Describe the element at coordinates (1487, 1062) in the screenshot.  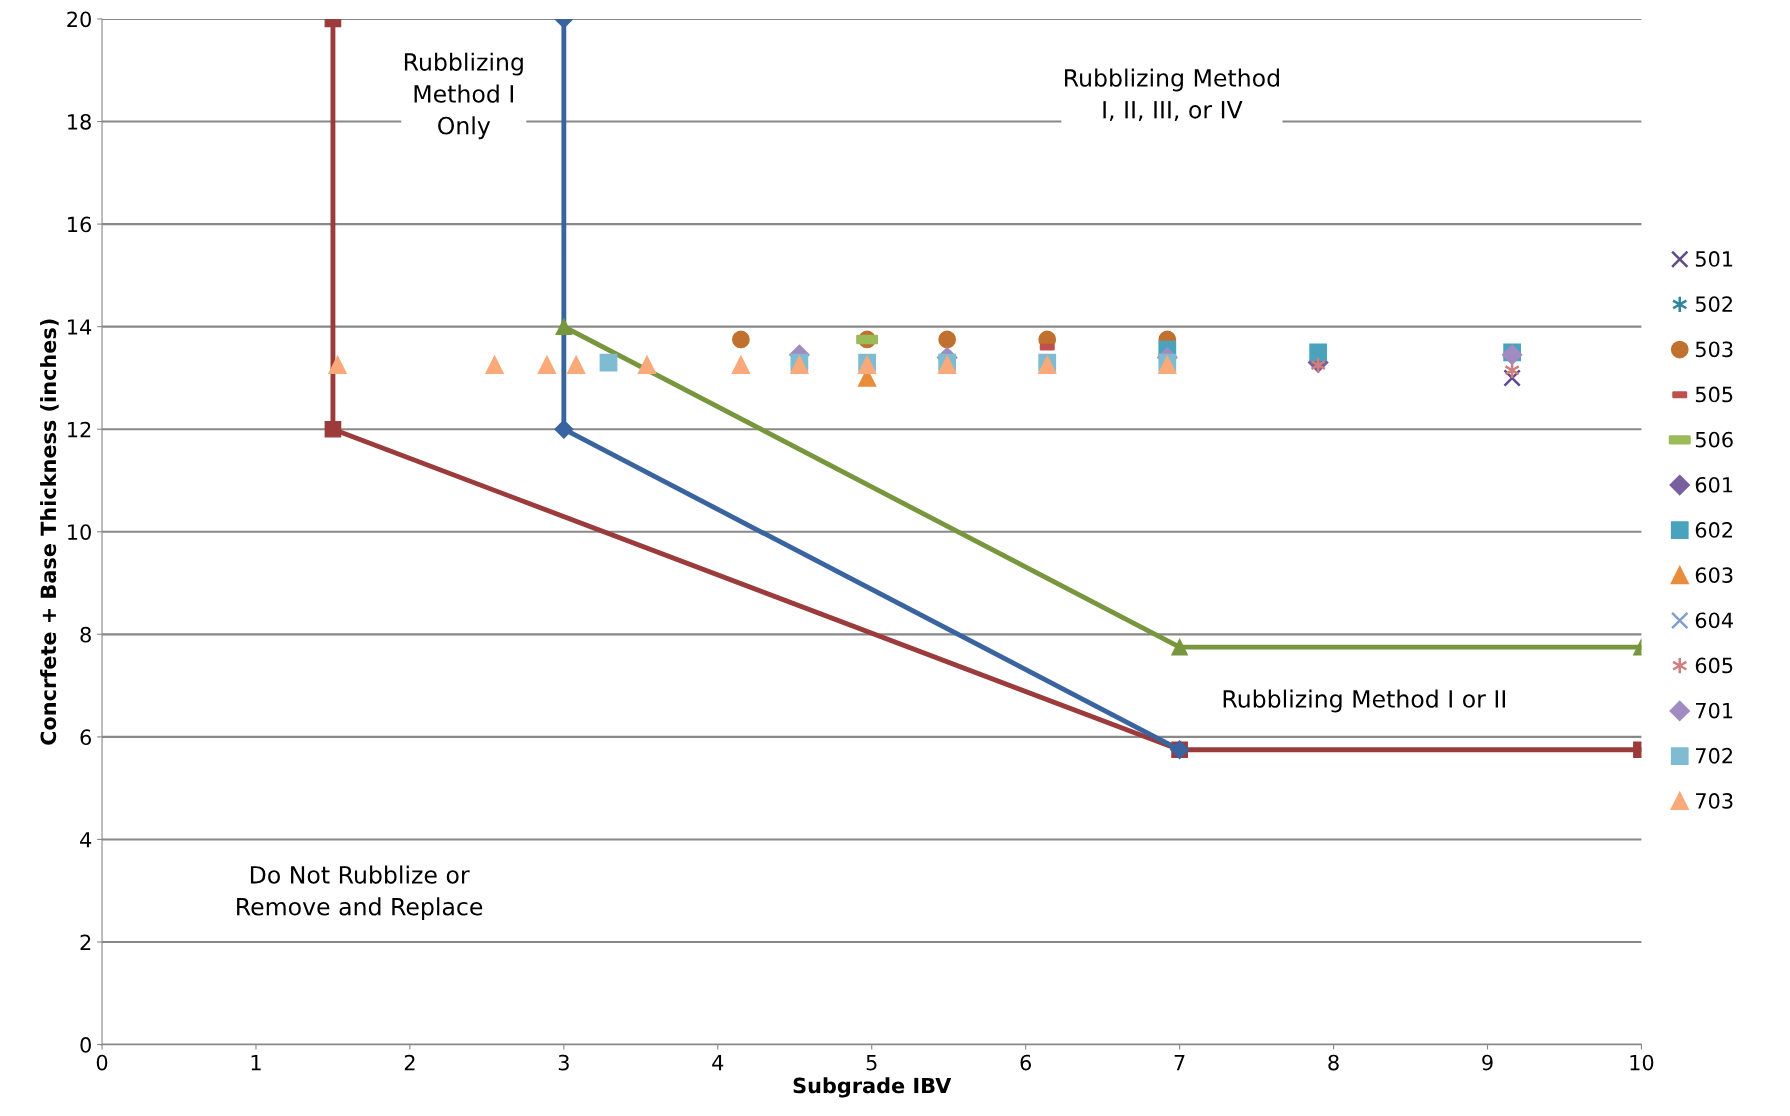
I see `x-tick-label: 9` at that location.